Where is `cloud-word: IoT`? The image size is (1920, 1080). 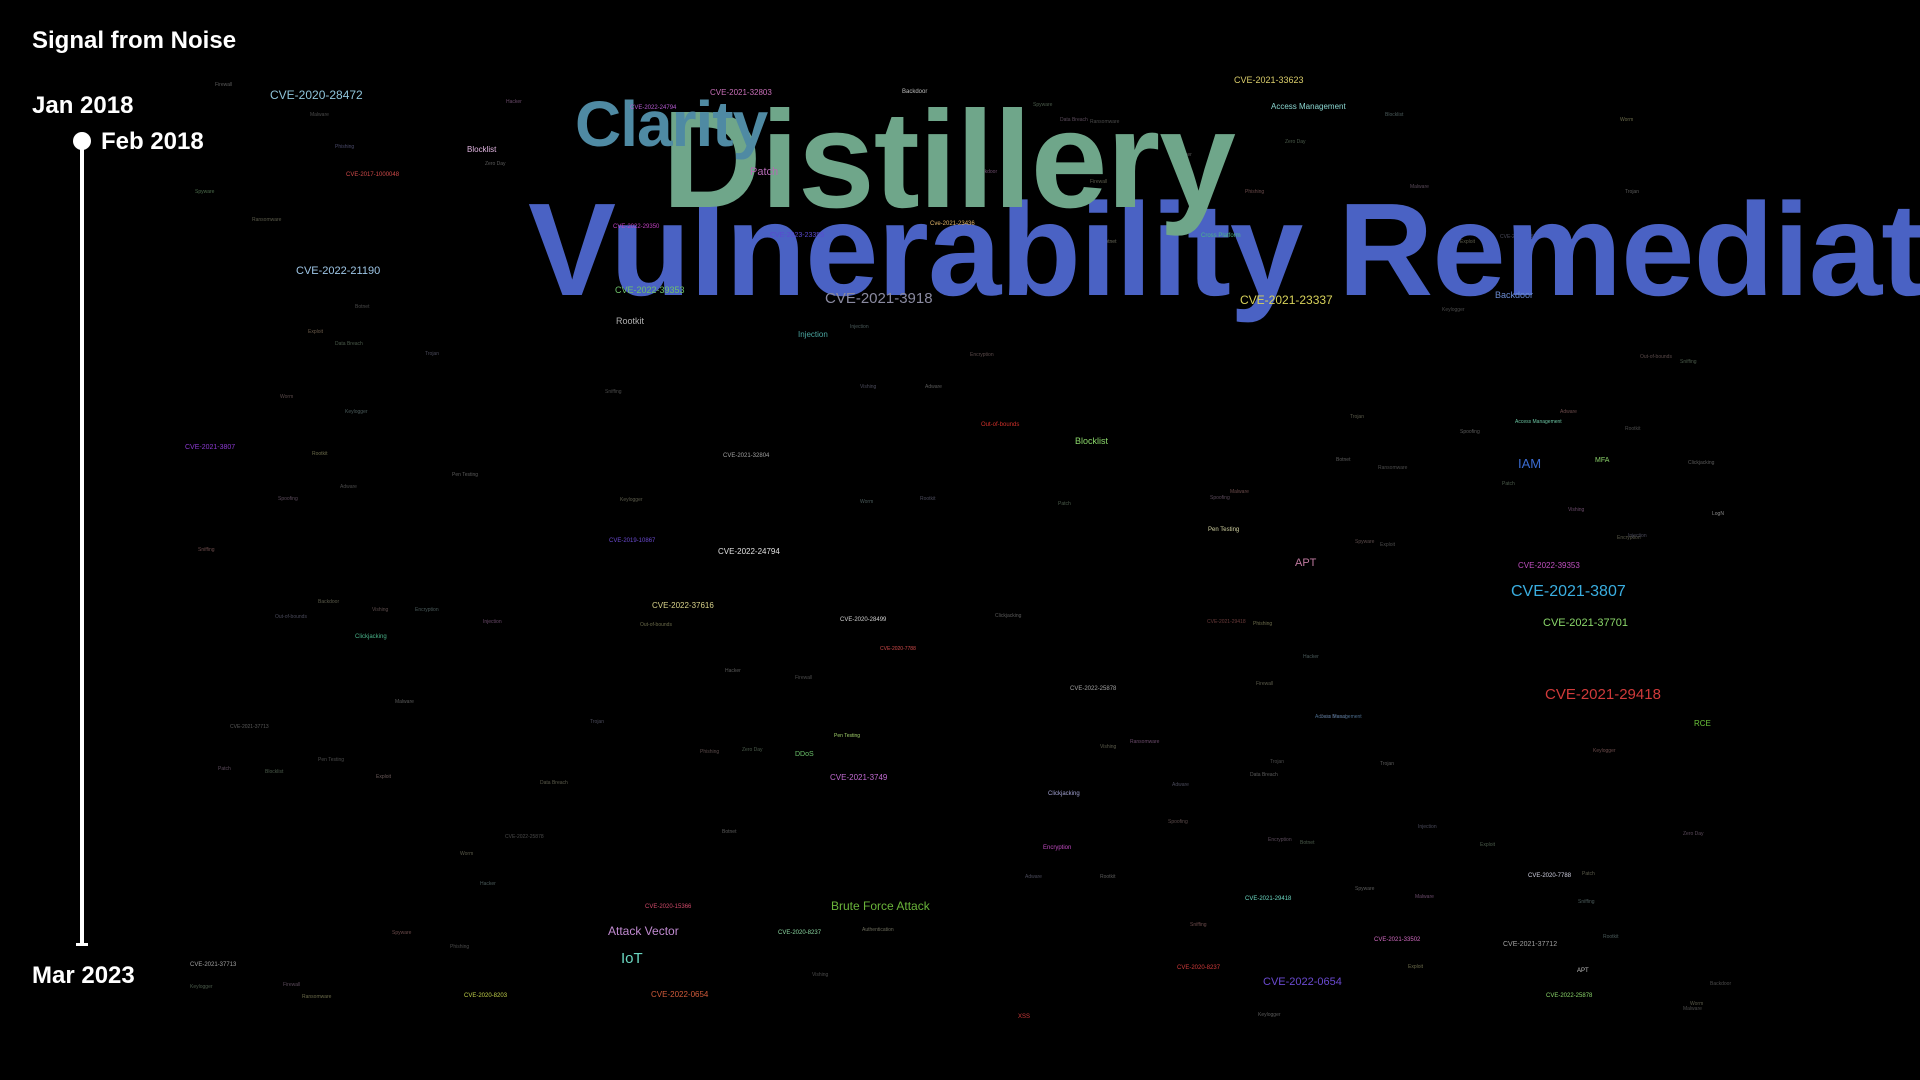
cloud-word: IoT is located at coordinates (632, 958).